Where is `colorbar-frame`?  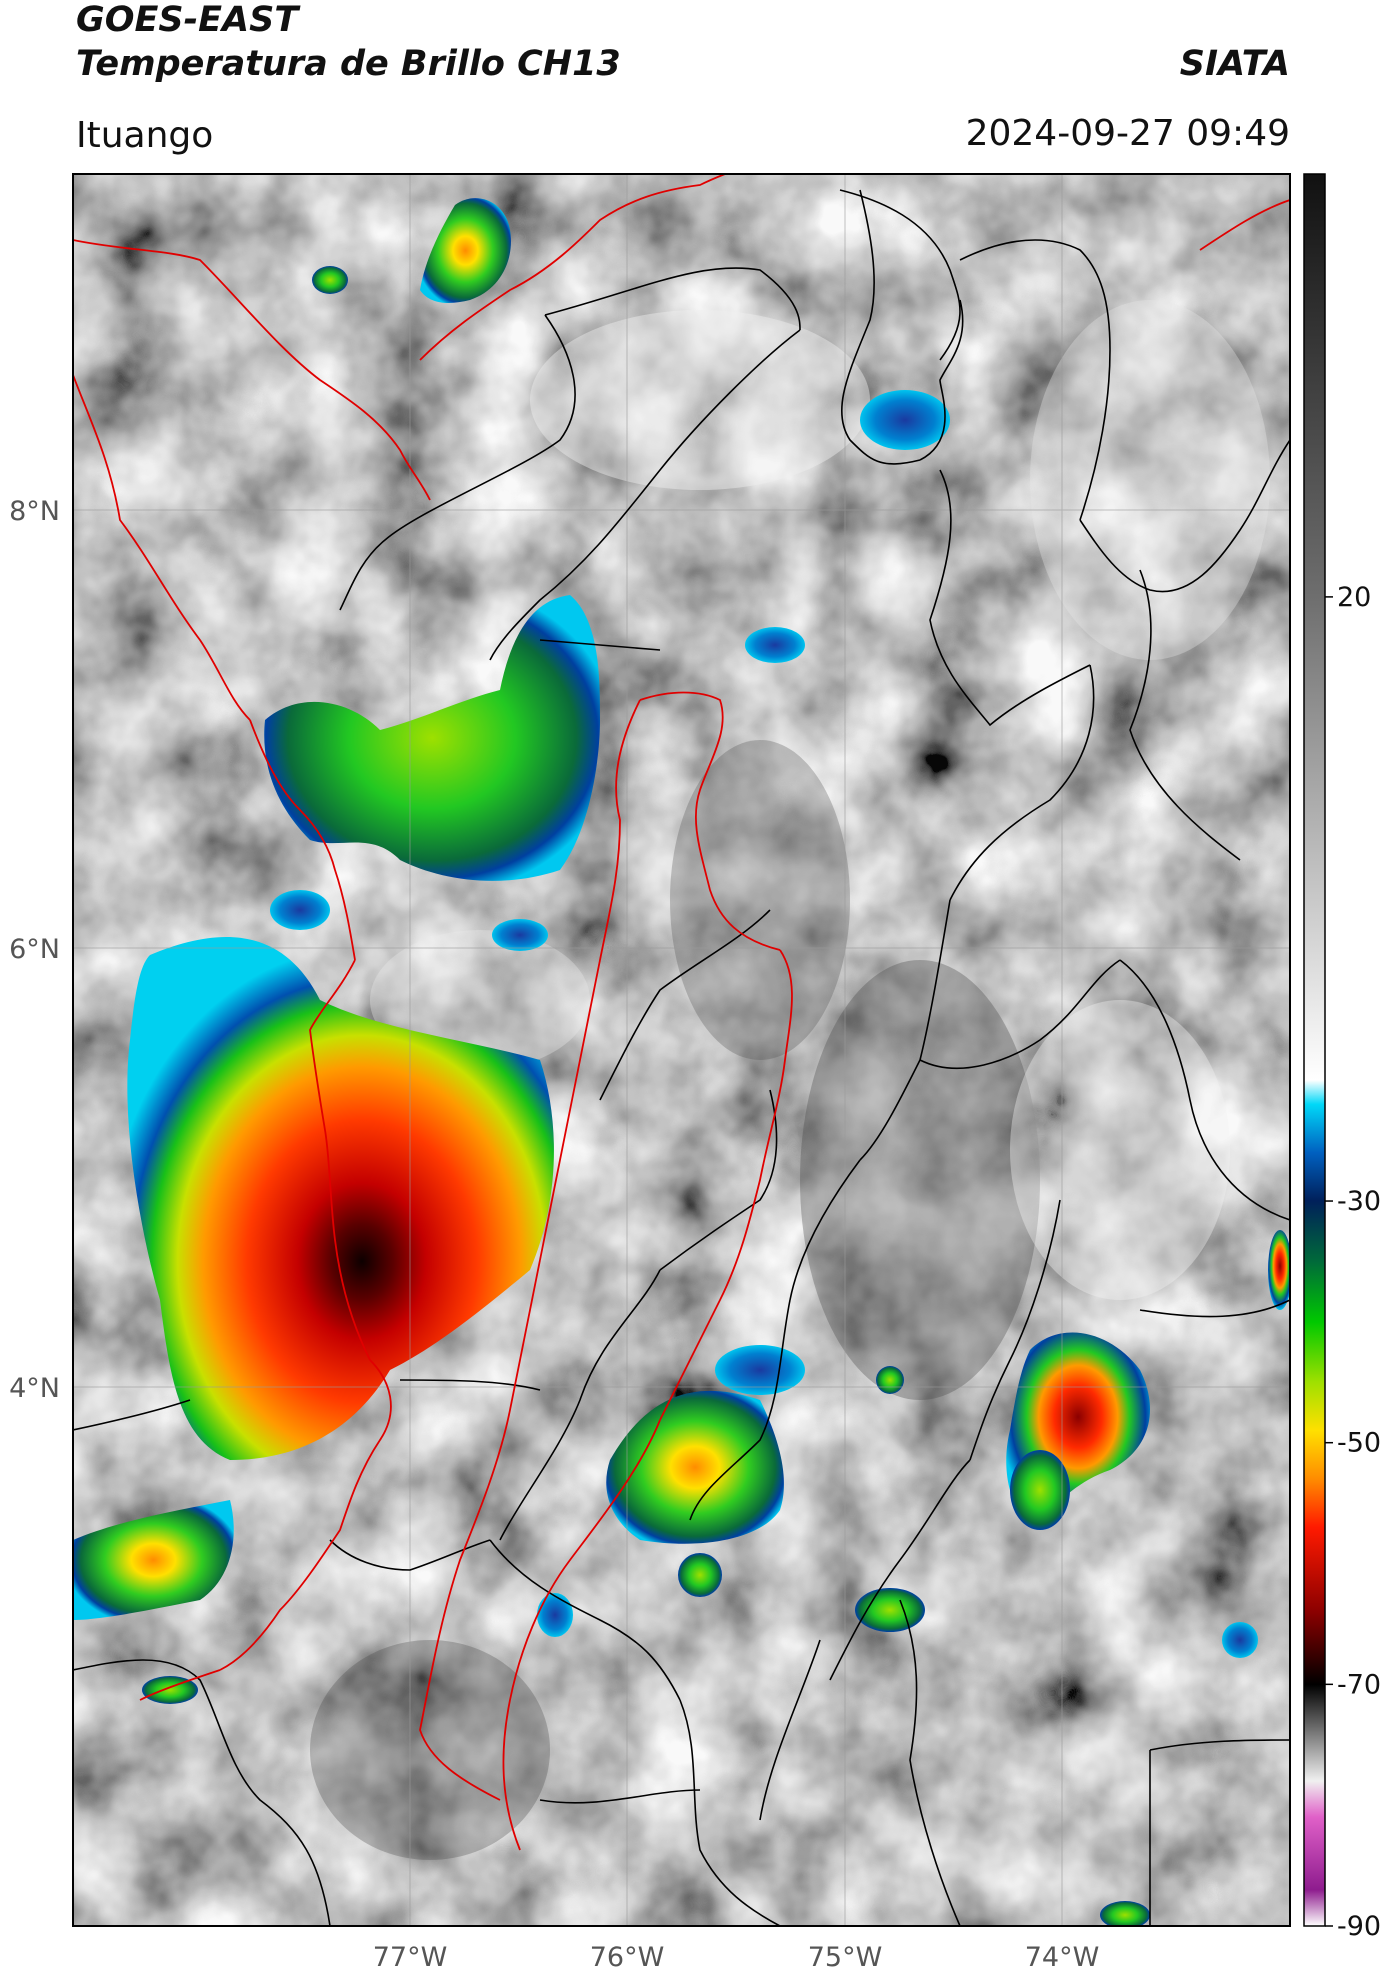 colorbar-frame is located at coordinates (1314, 1050).